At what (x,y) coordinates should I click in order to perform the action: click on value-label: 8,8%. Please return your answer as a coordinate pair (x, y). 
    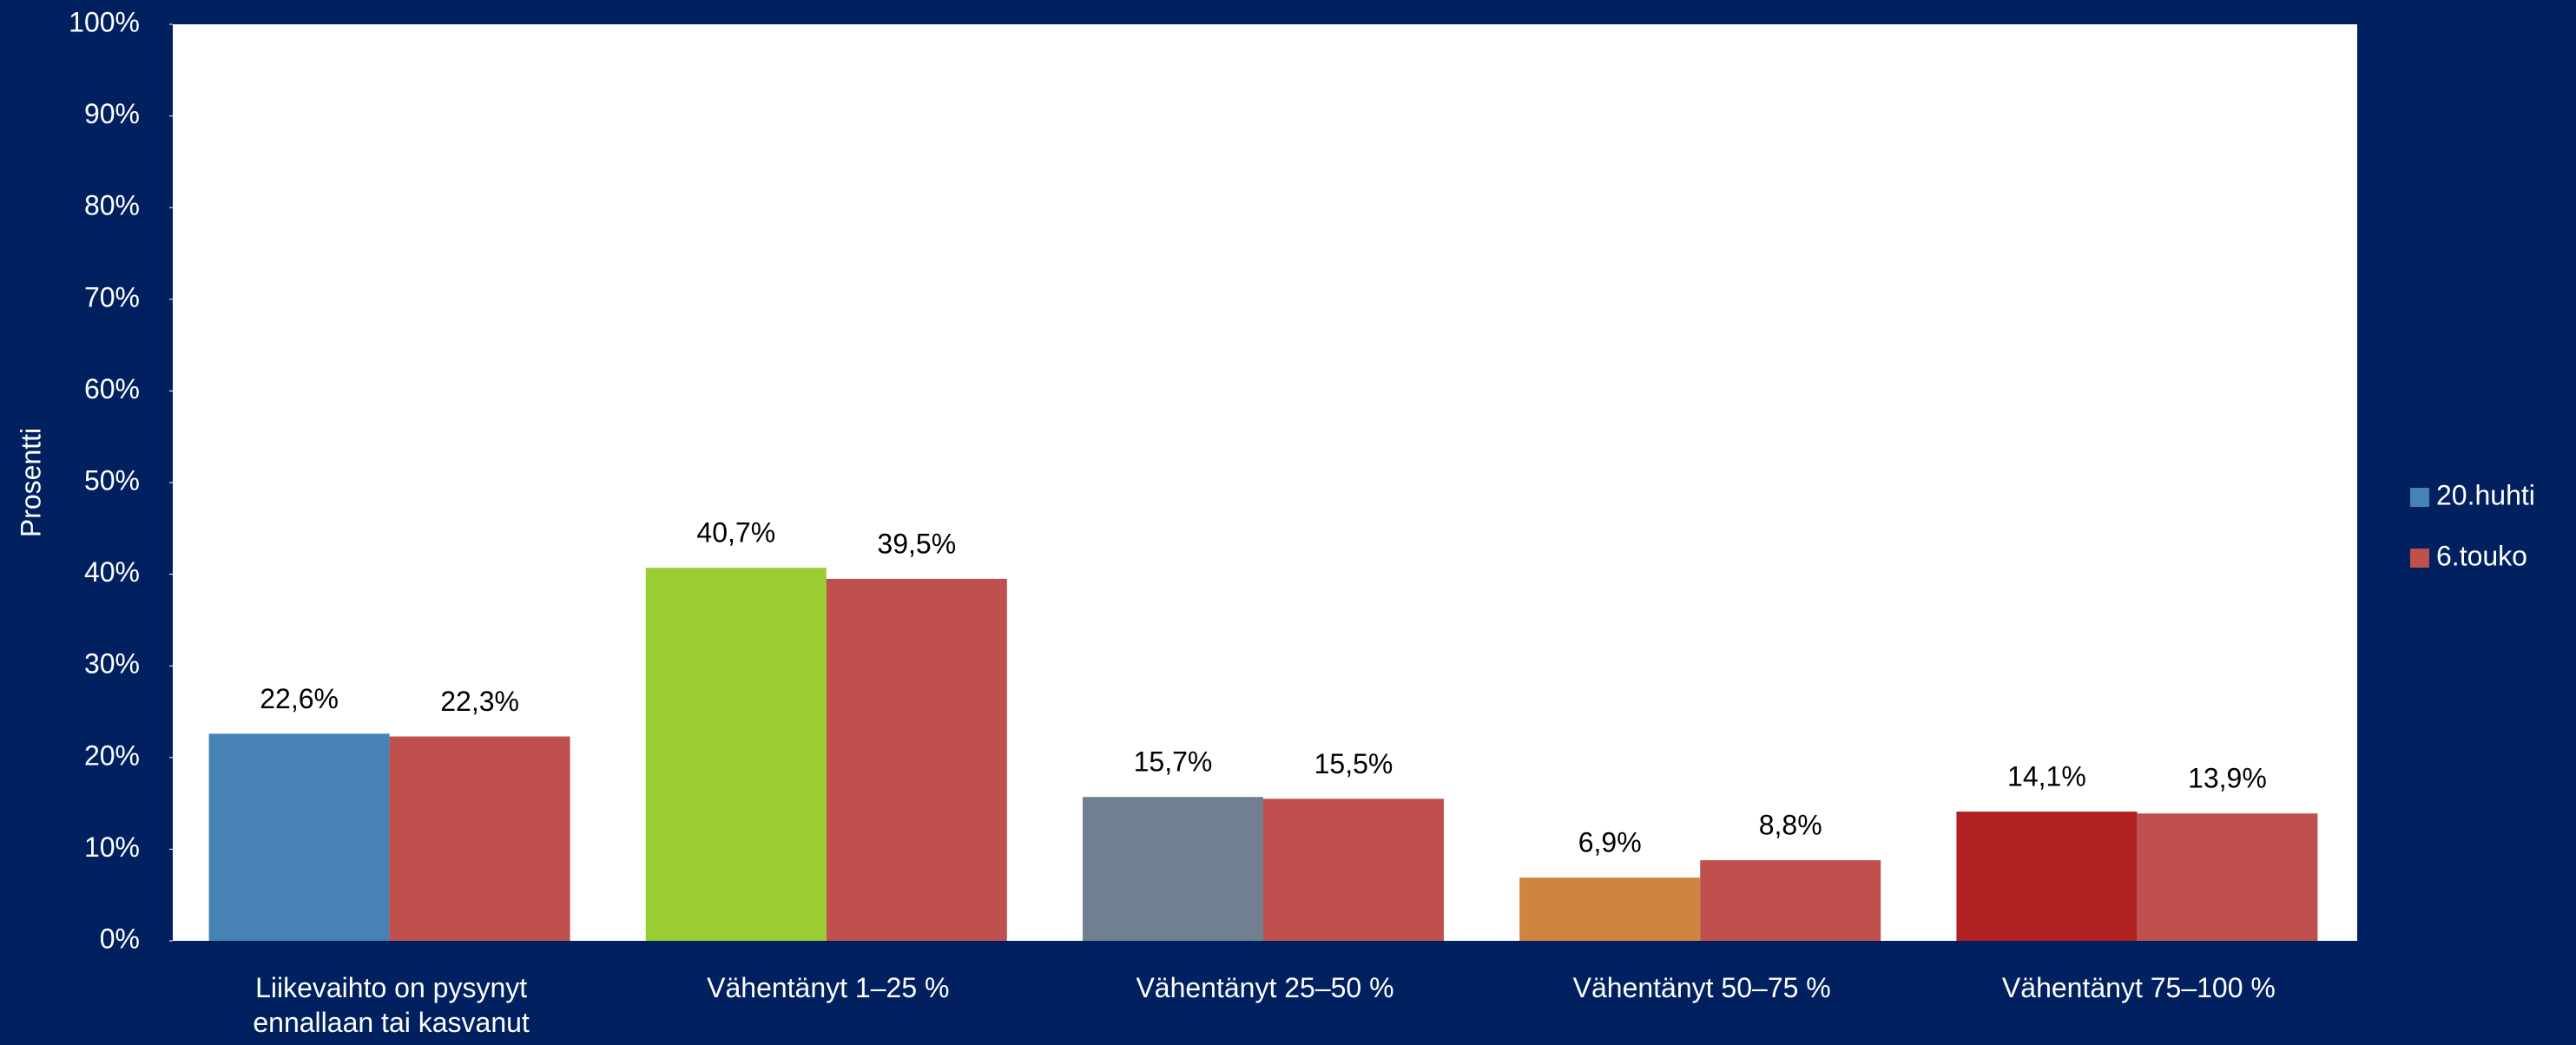
    Looking at the image, I should click on (1790, 825).